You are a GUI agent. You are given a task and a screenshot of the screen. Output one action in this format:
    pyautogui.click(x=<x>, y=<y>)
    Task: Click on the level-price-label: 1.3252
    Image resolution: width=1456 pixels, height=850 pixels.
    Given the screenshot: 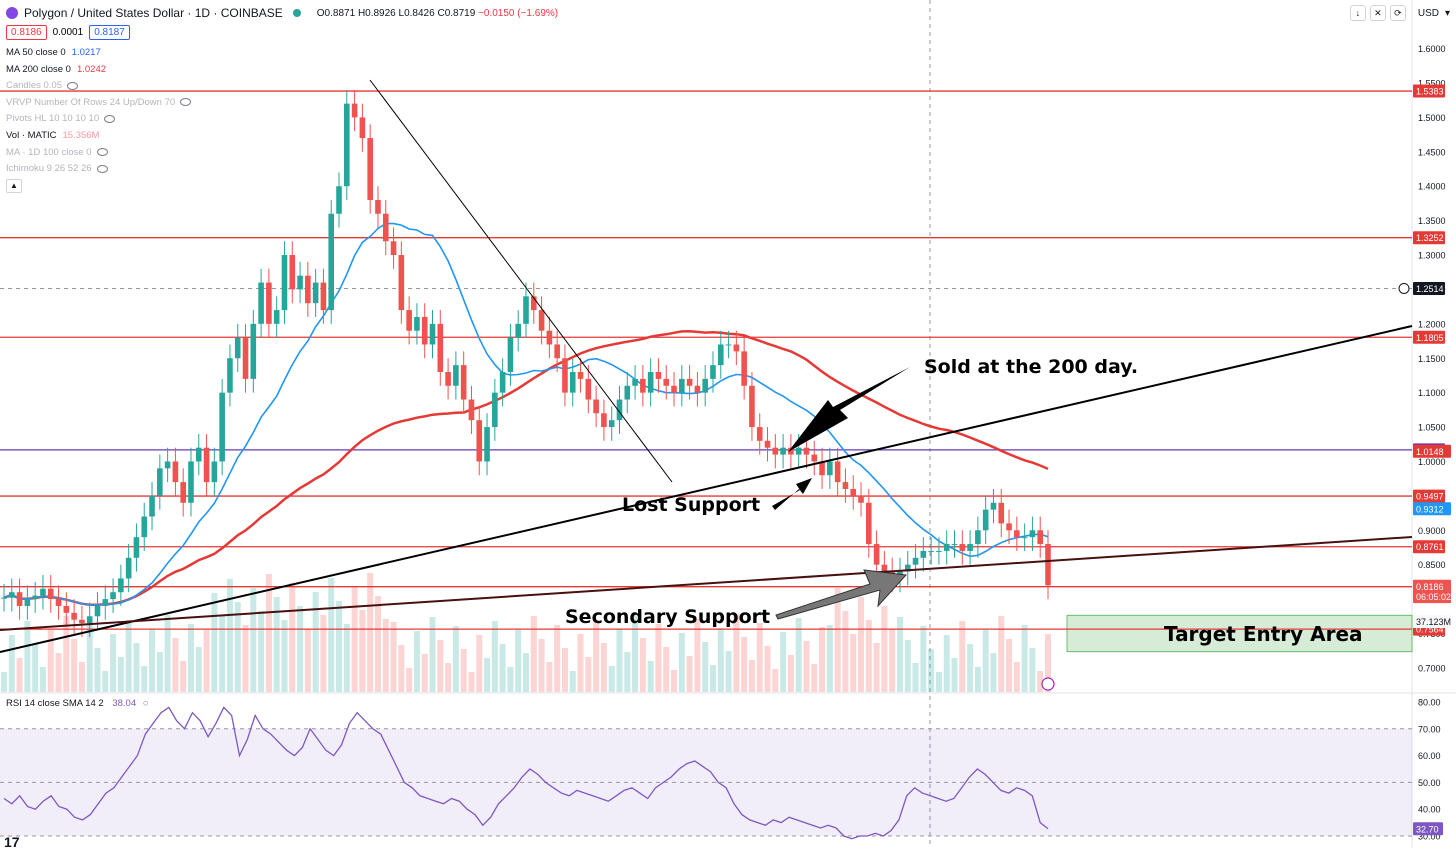 What is the action you would take?
    pyautogui.click(x=1430, y=238)
    